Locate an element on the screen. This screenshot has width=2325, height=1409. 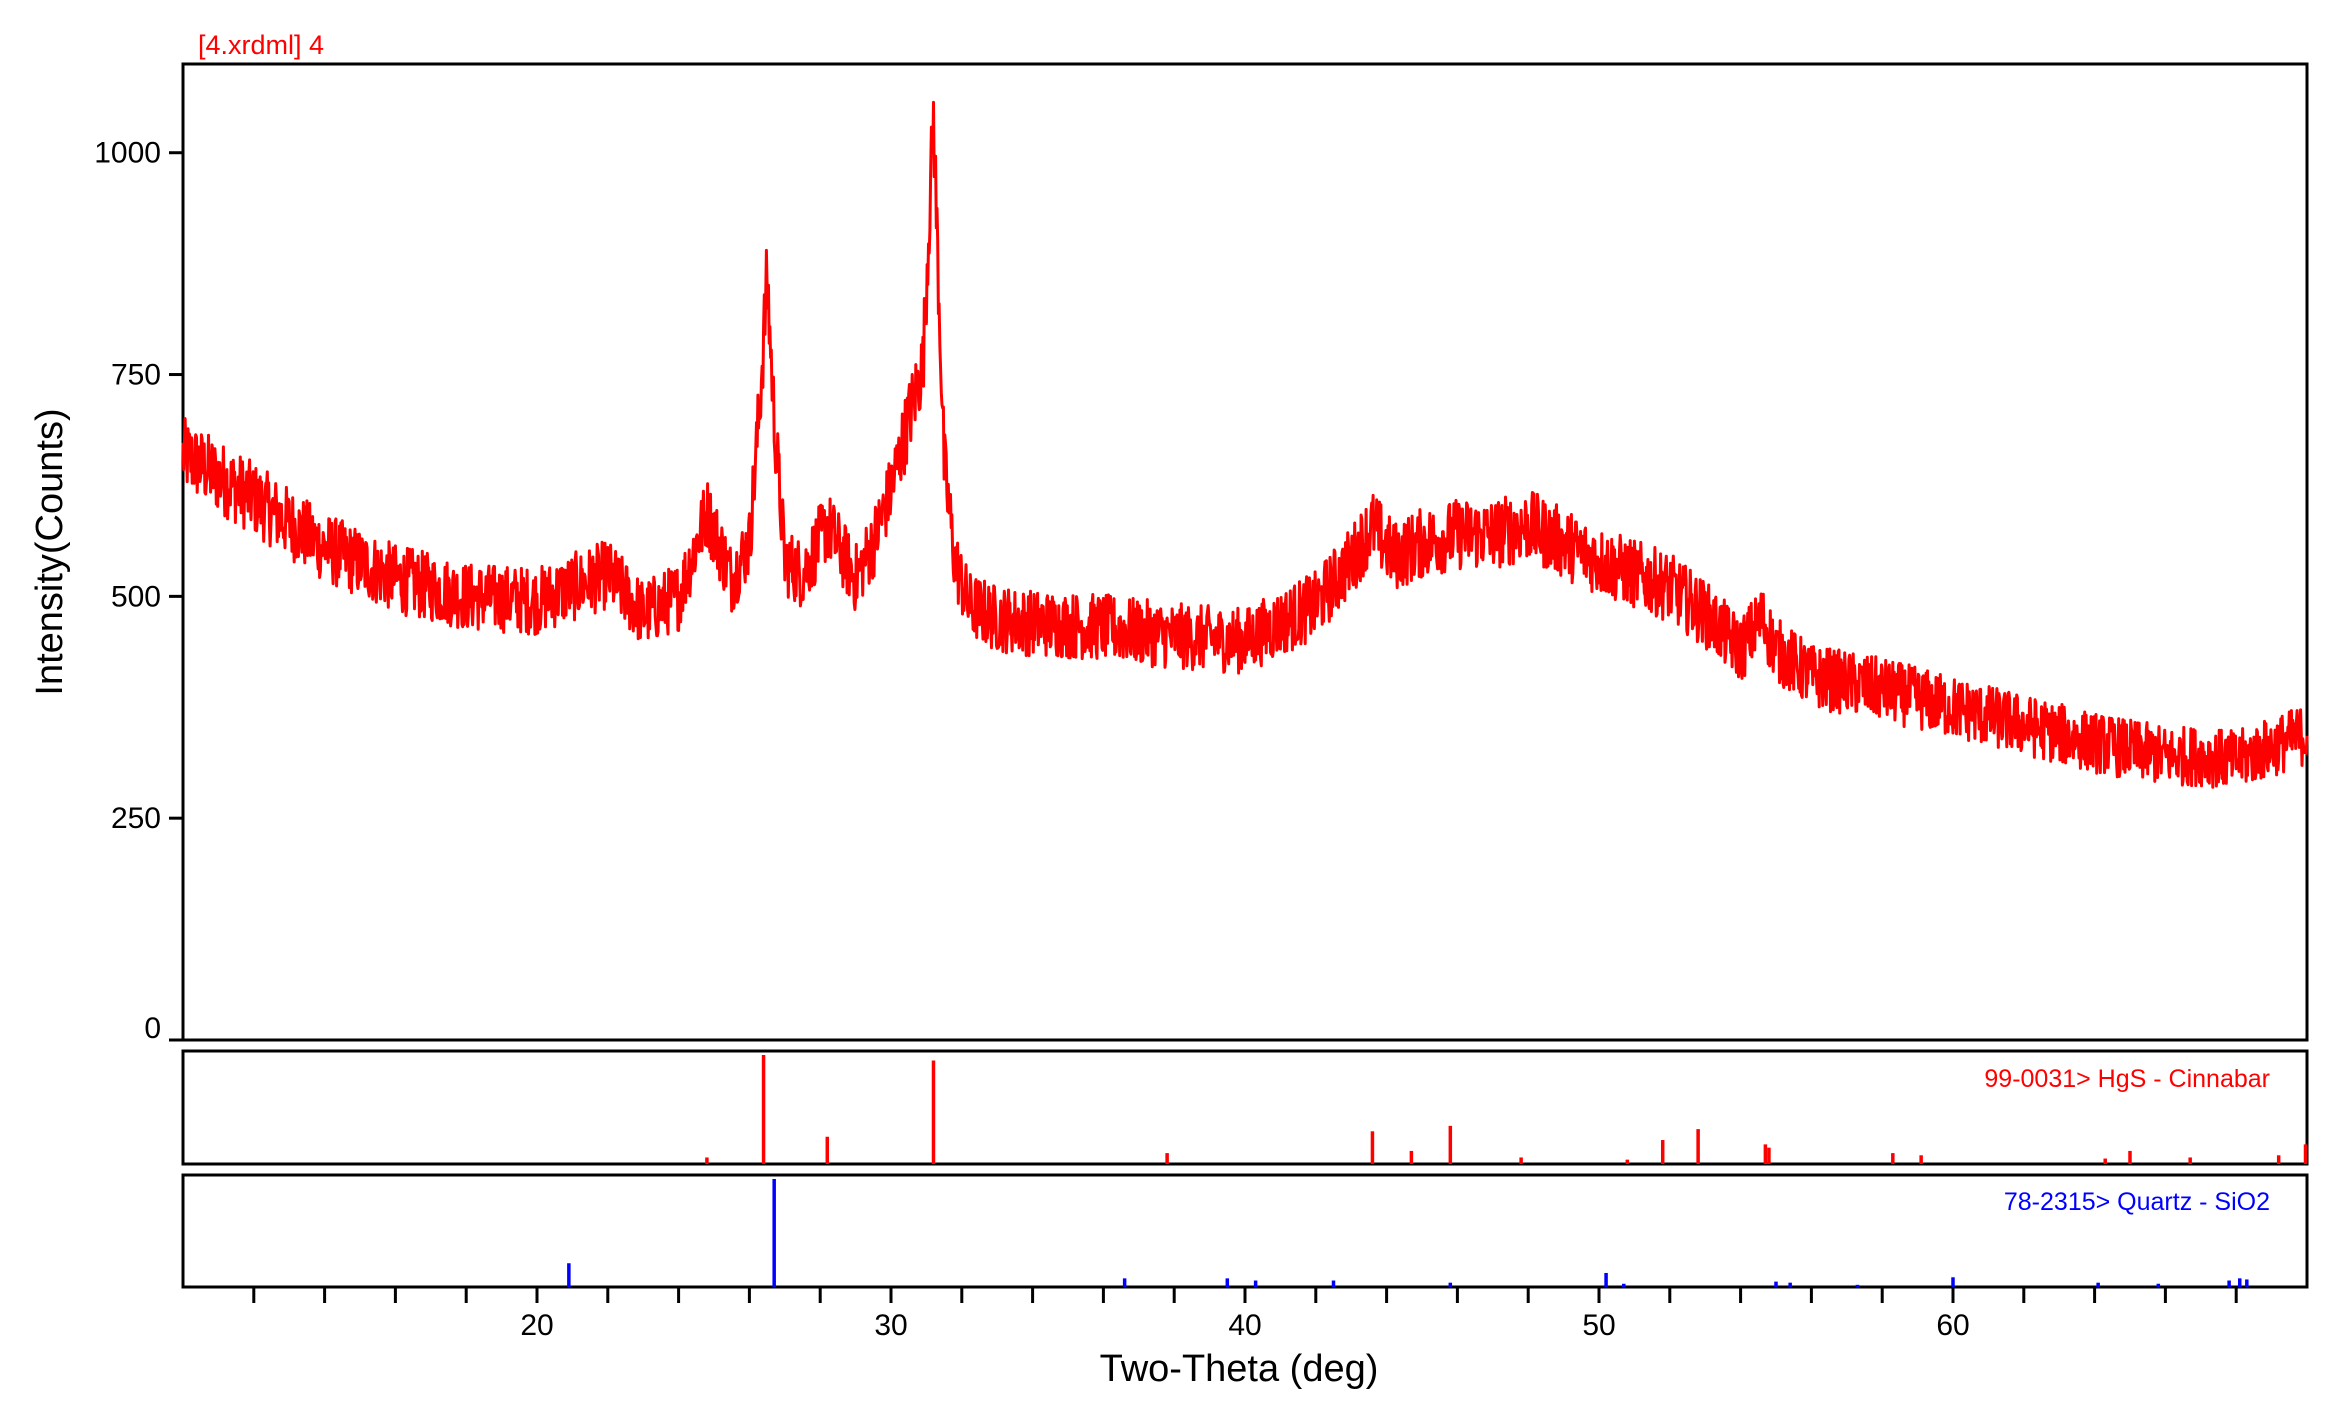
x-axis-title: Two-Theta (deg) is located at coordinates (1239, 1369).